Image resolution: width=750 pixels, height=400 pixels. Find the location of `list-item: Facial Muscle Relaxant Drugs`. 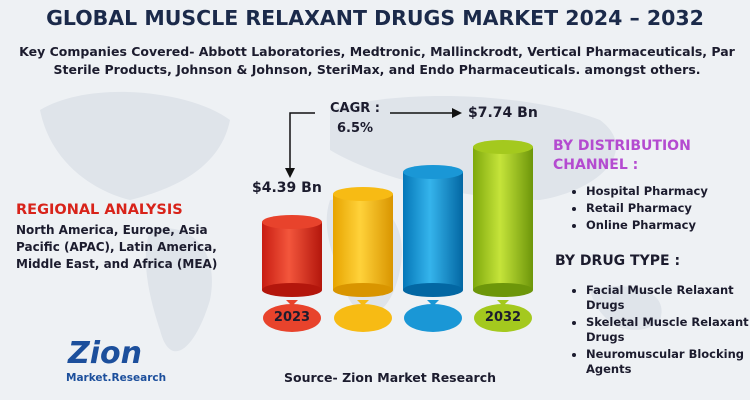

list-item: Facial Muscle Relaxant Drugs is located at coordinates (668, 298).